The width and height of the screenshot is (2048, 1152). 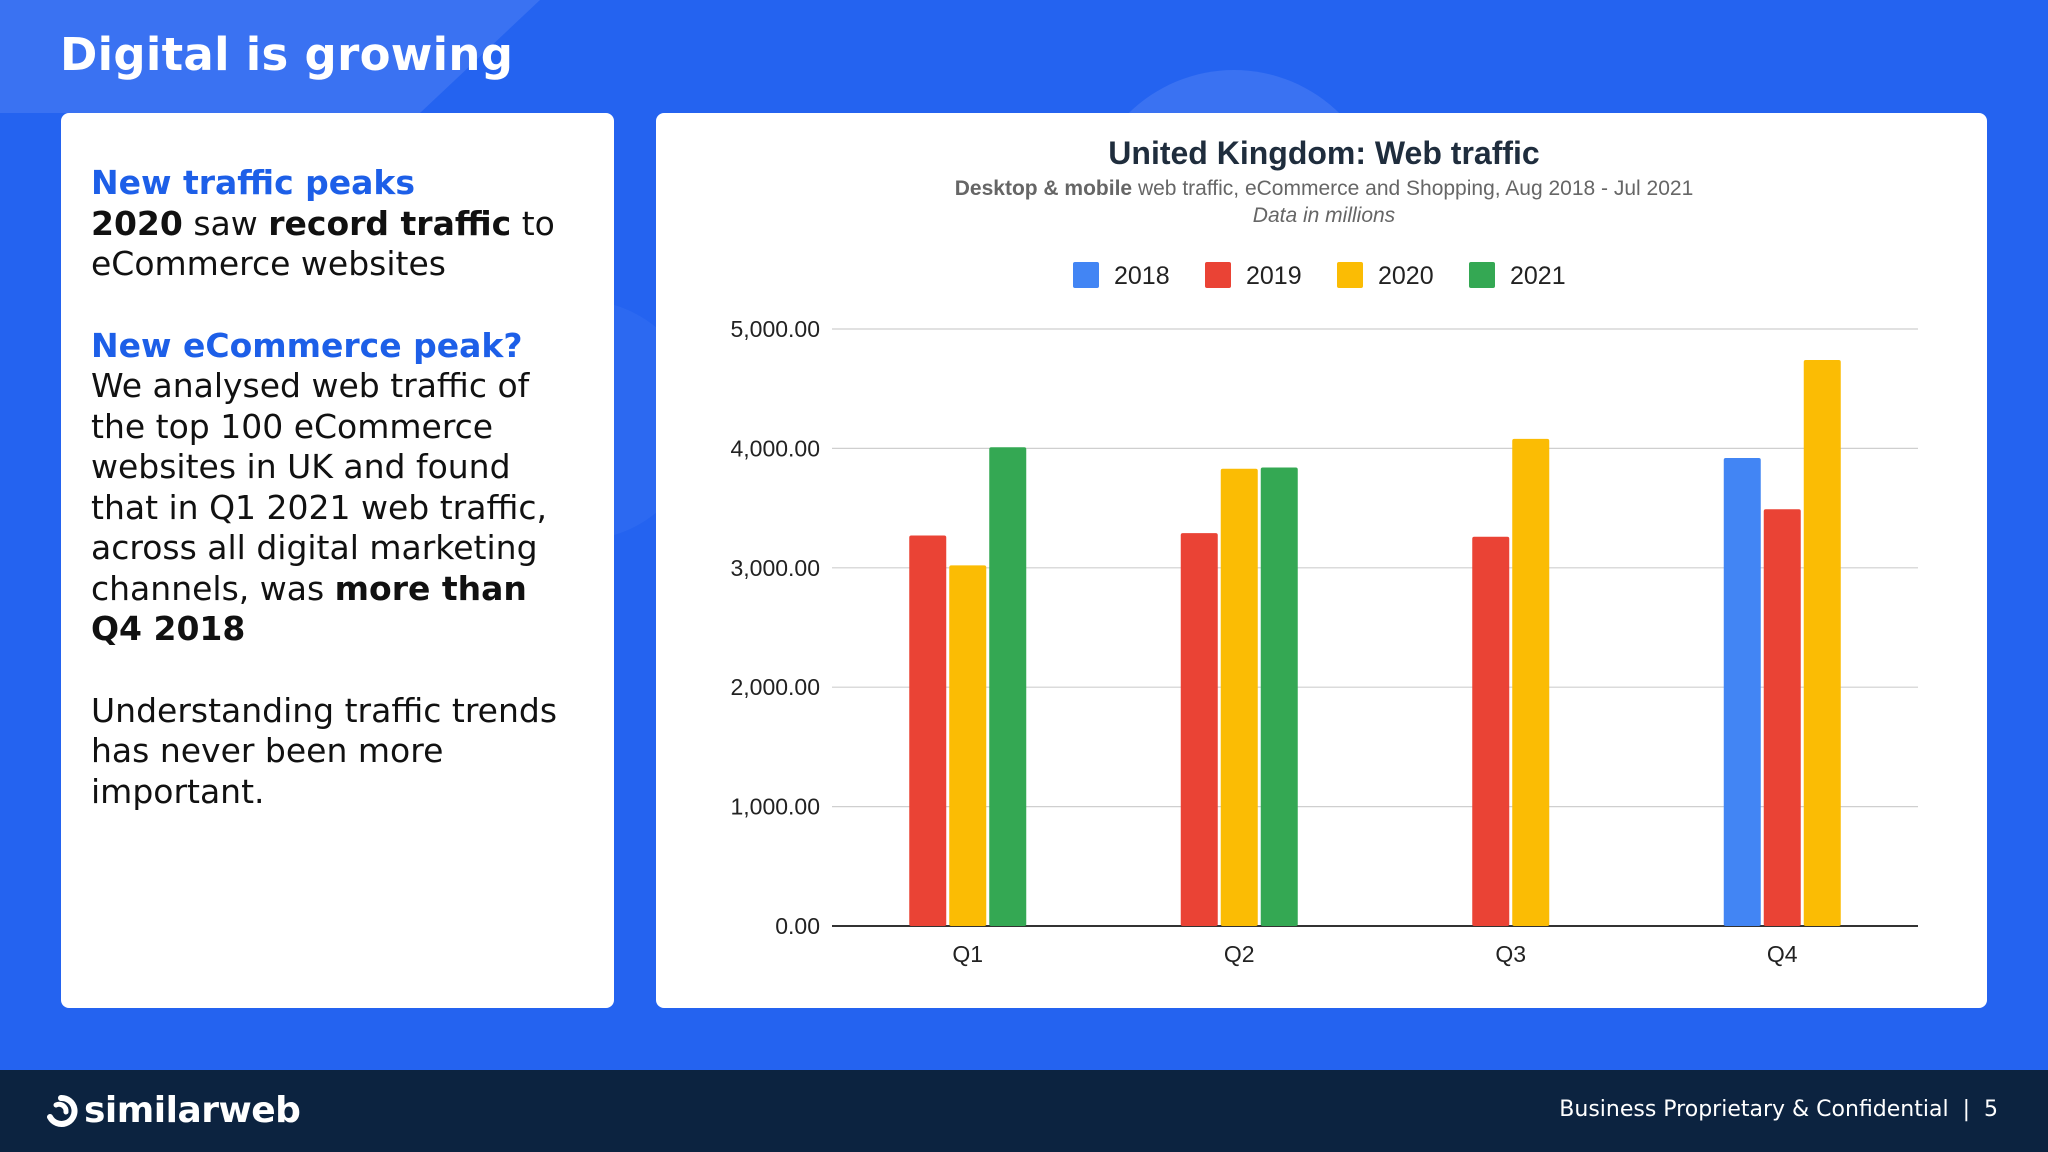 I want to click on bold-record-traffic: record traffic, so click(x=390, y=223).